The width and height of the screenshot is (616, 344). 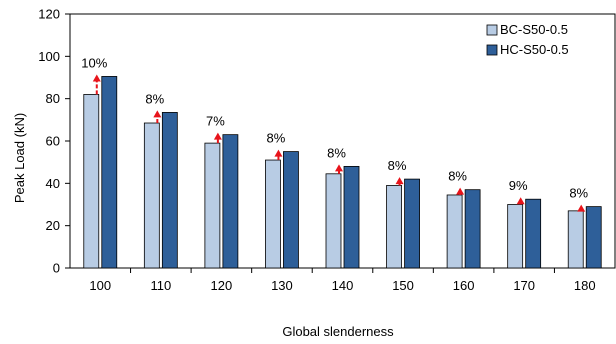 I want to click on x-tick-label: 150, so click(x=403, y=285).